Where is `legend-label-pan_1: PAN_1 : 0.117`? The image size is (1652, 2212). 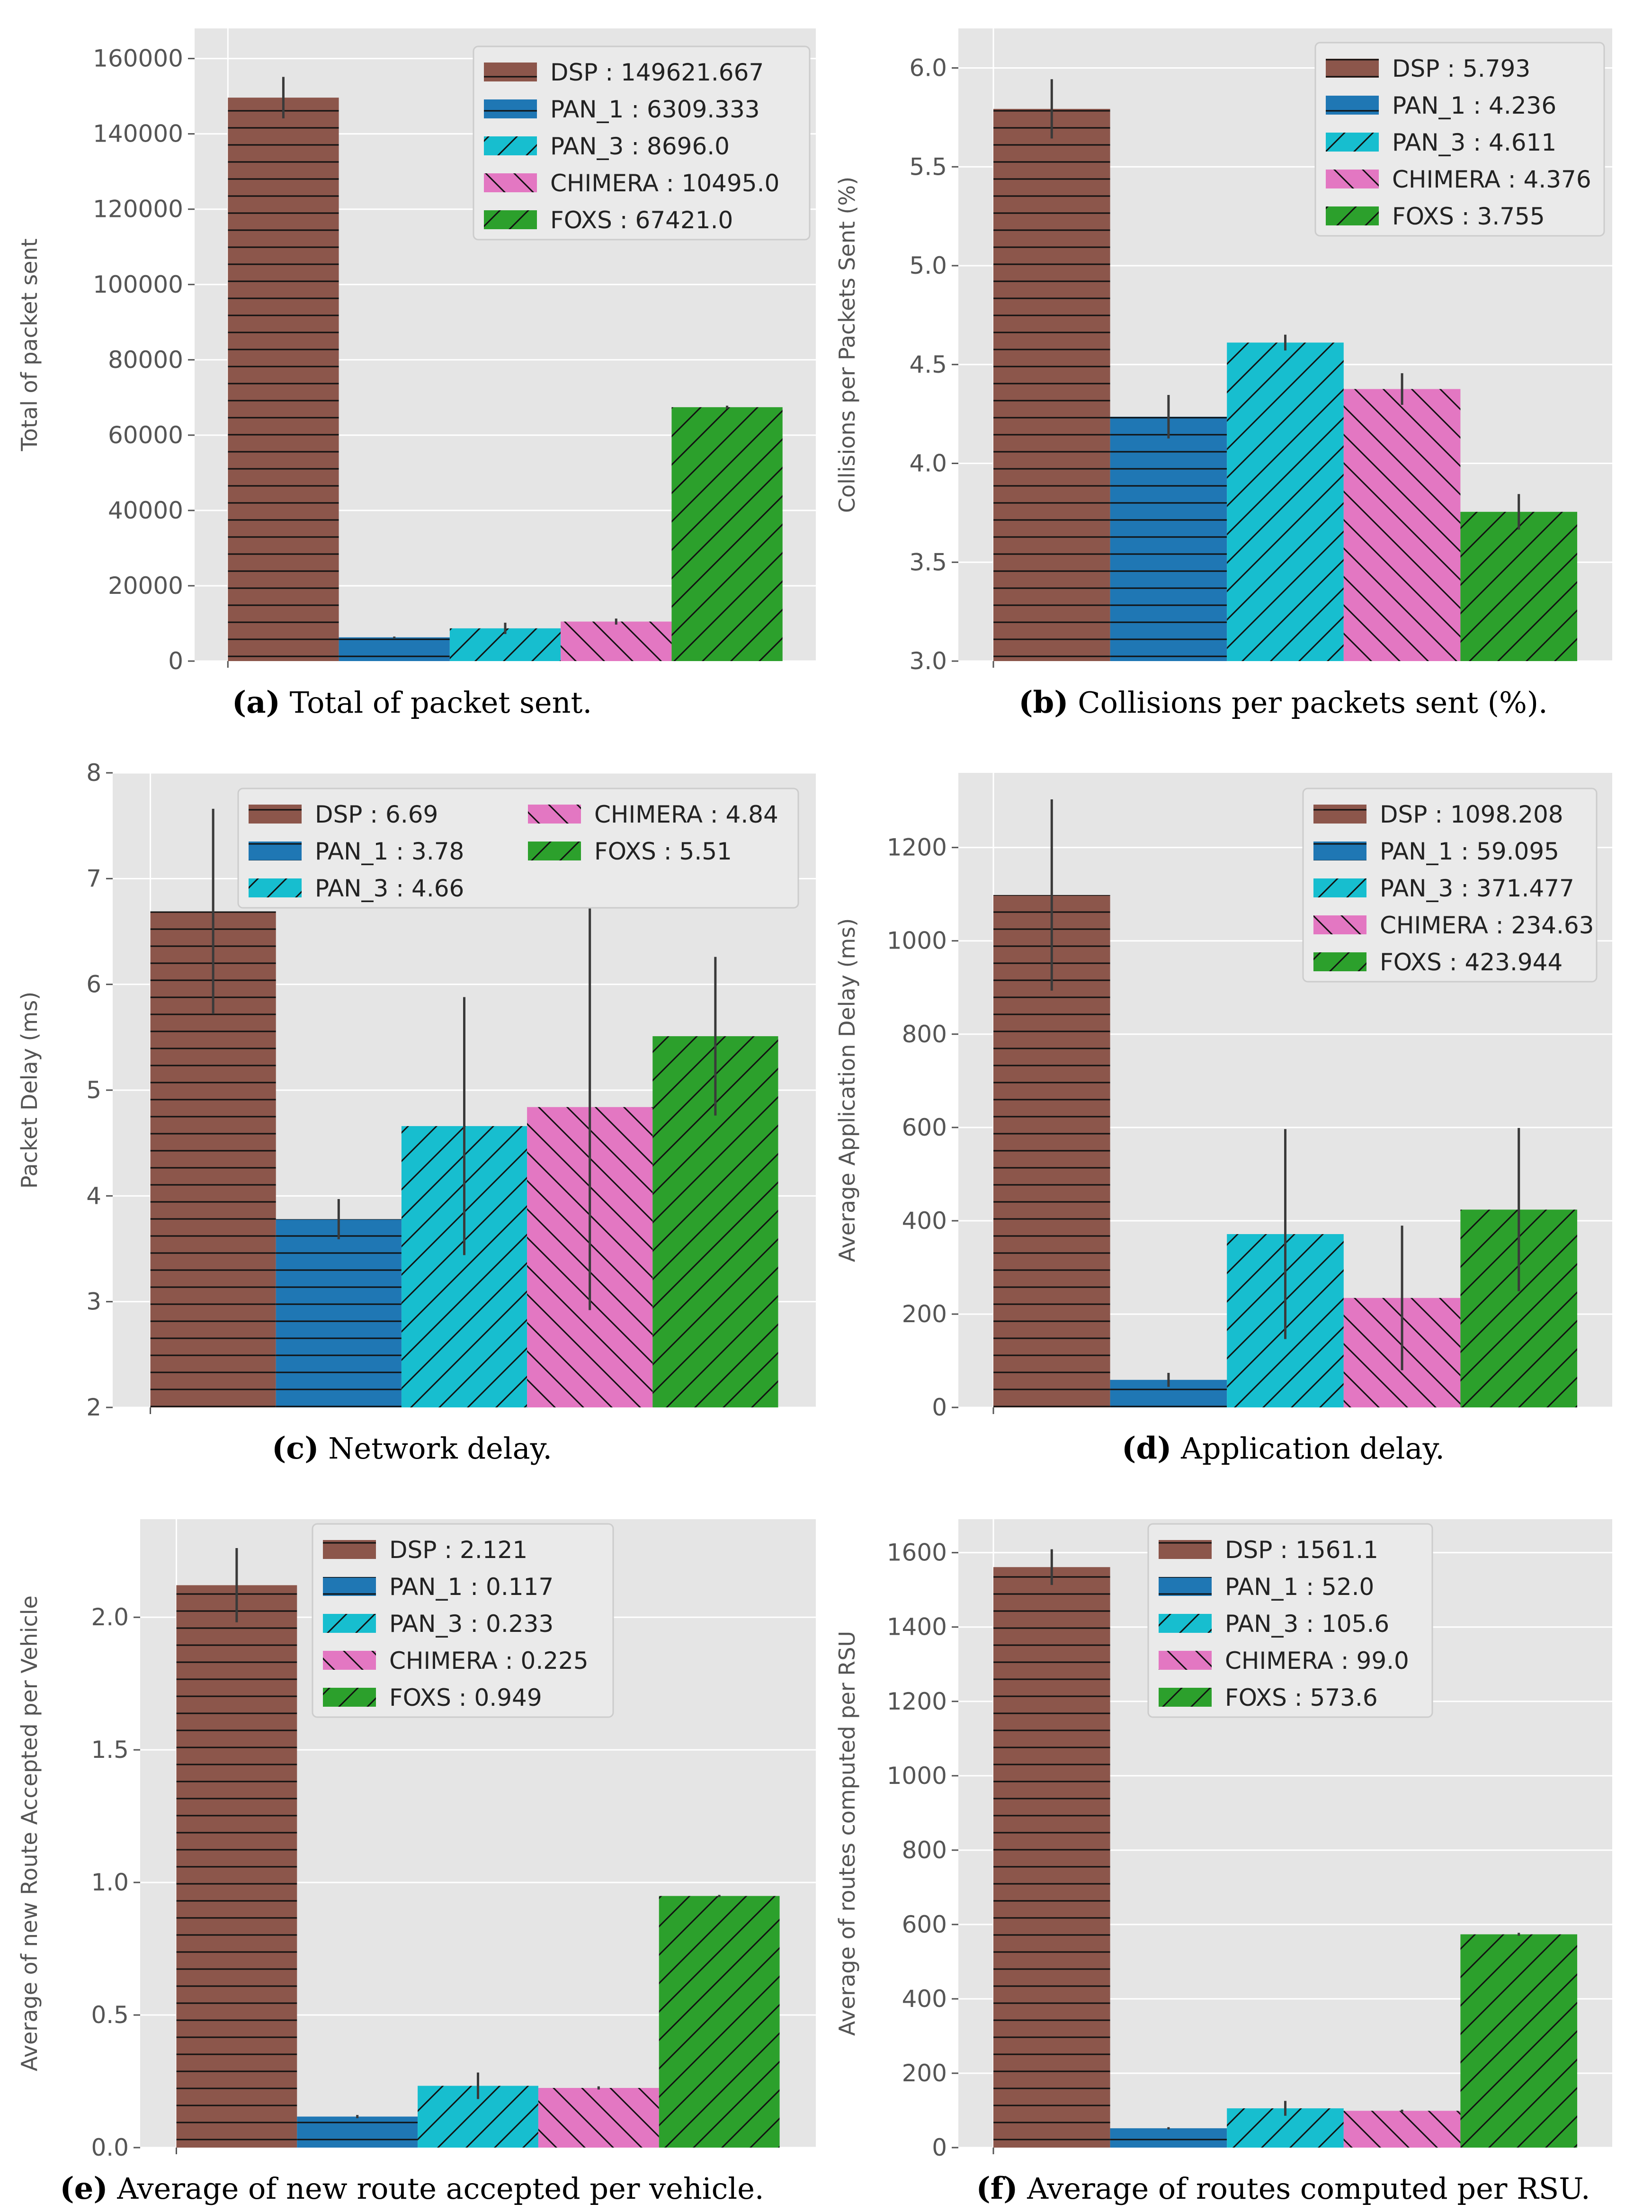 legend-label-pan_1: PAN_1 : 0.117 is located at coordinates (472, 1587).